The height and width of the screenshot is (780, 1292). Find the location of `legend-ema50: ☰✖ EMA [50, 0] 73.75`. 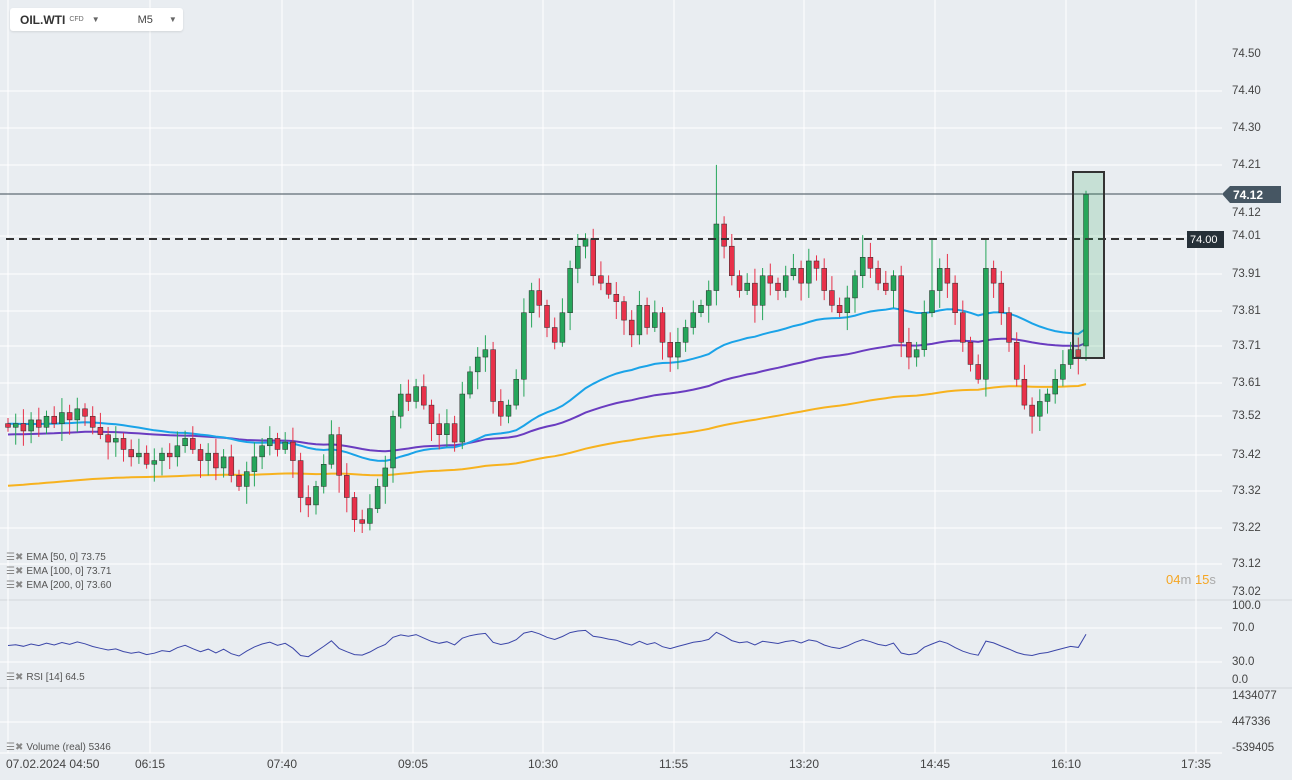

legend-ema50: ☰✖ EMA [50, 0] 73.75 is located at coordinates (56, 557).